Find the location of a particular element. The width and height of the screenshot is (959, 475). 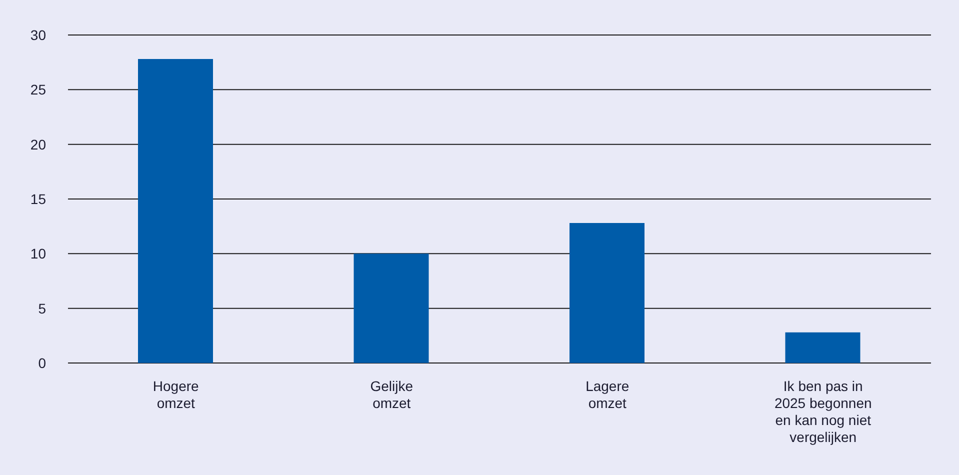

y-tick-label: 5 is located at coordinates (42, 308).